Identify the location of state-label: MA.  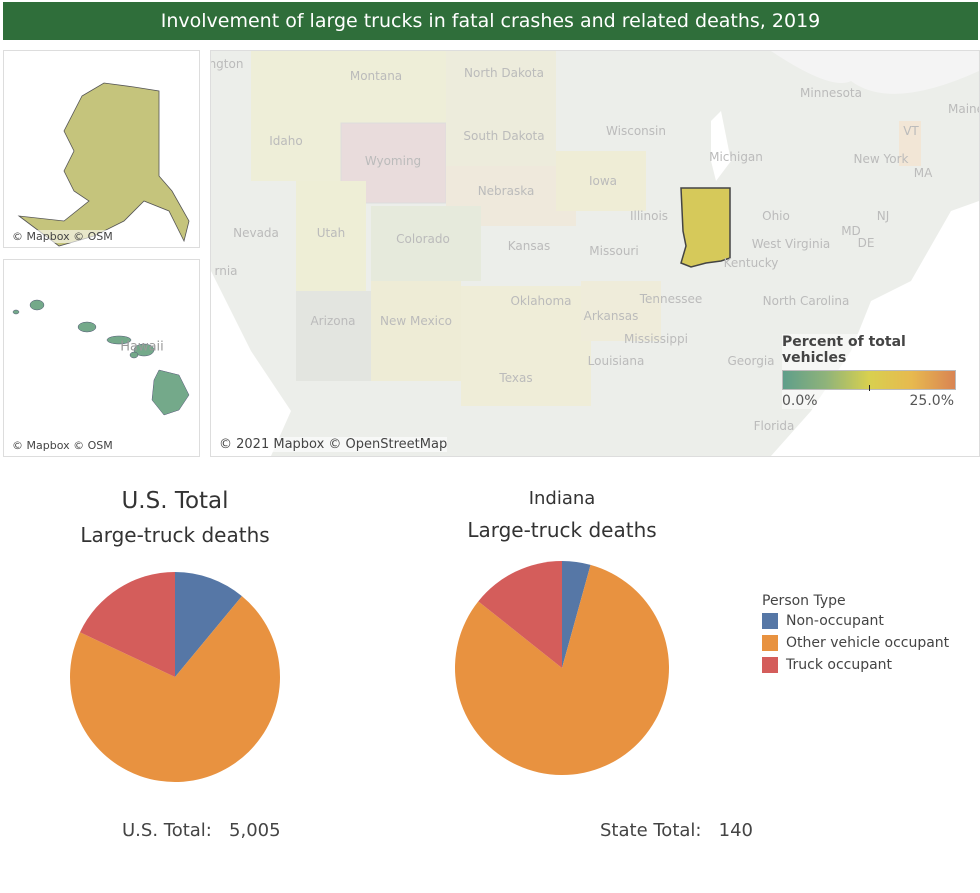
(923, 173).